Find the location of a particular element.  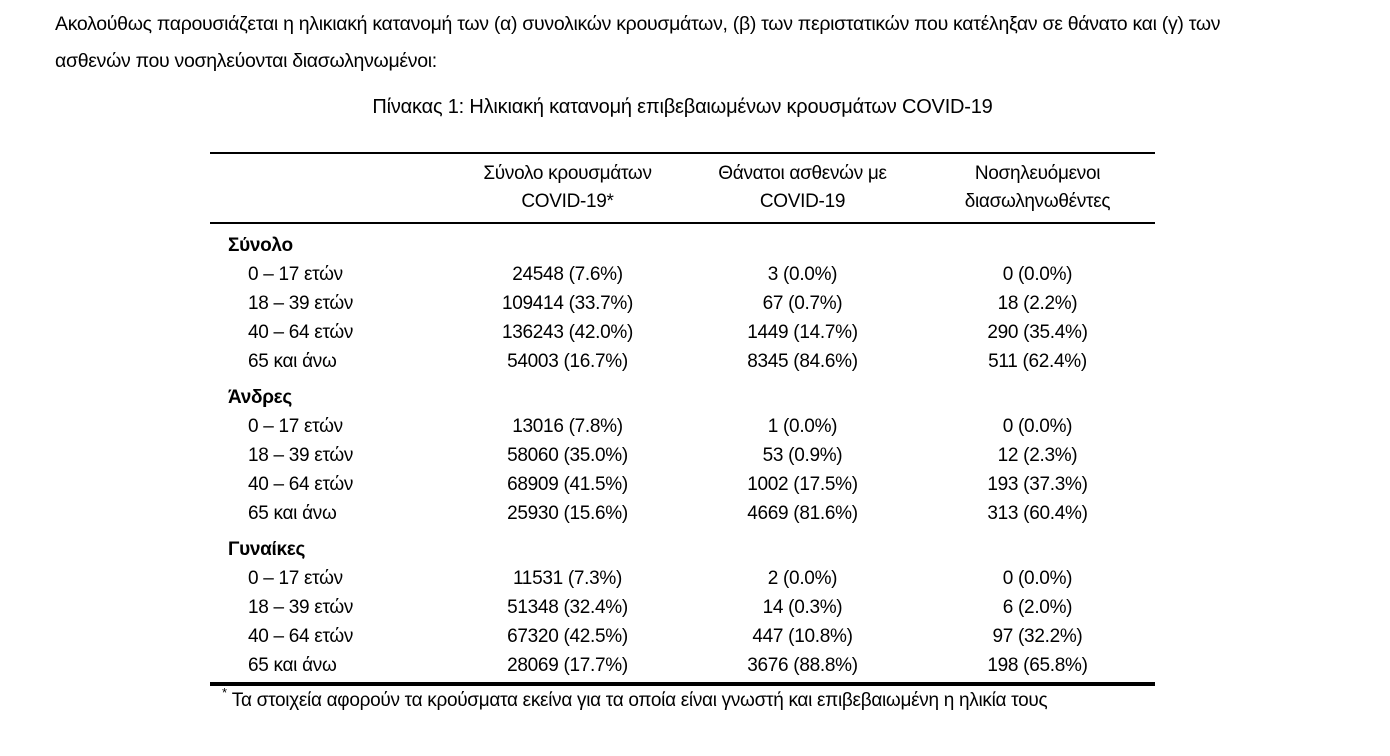

intro-line-2: ασθενών που νοσηλεύονται διασωληνωμένοι: is located at coordinates (246, 61).